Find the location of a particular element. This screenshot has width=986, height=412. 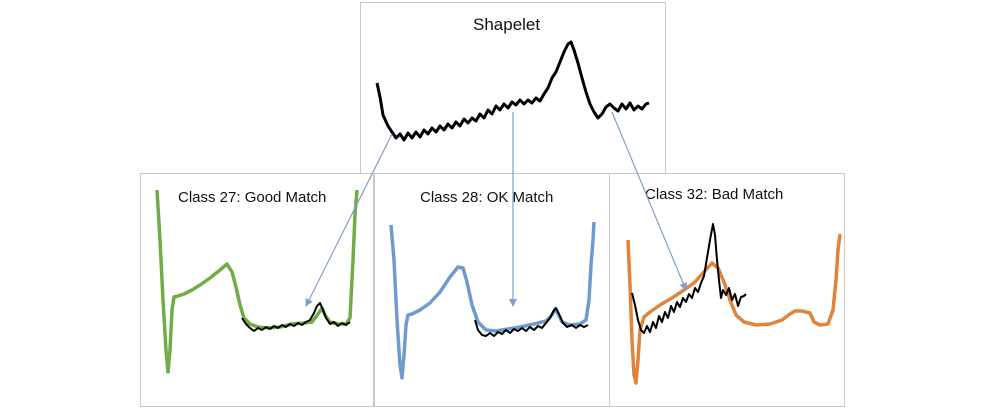

class-27-title: Class 27: Good Match is located at coordinates (252, 197).